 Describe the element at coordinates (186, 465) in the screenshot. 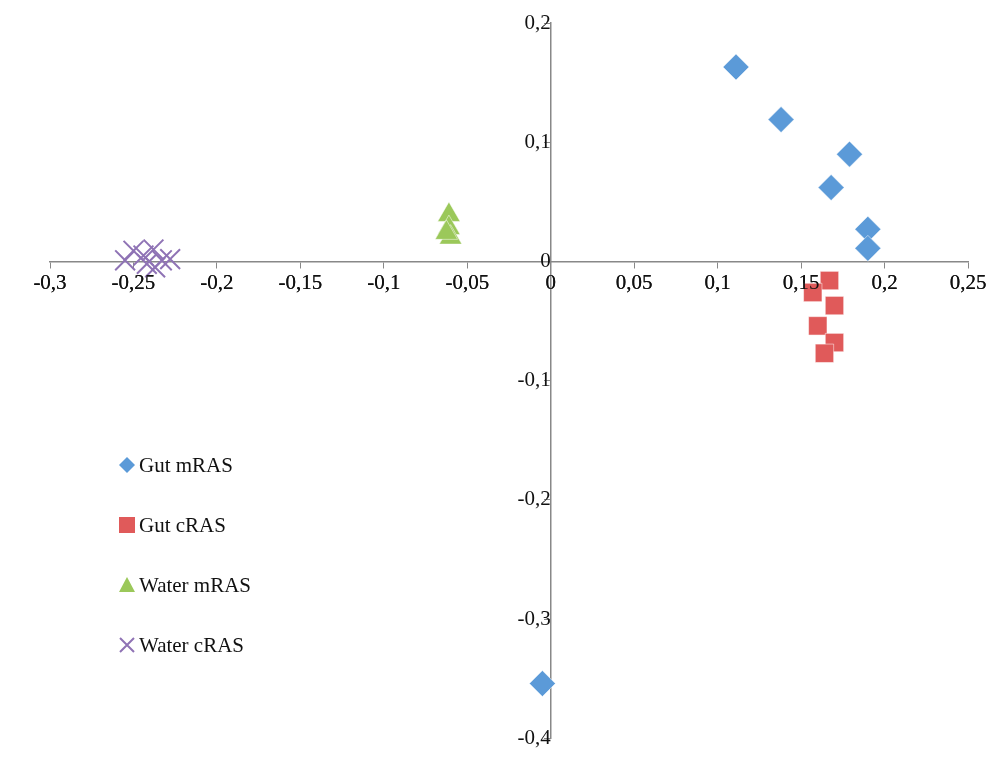

I see `legend-label: Gut mRAS` at that location.